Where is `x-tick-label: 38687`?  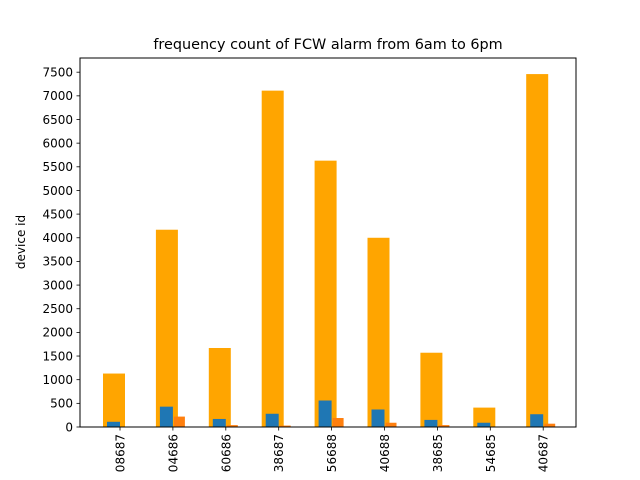
x-tick-label: 38687 is located at coordinates (279, 453).